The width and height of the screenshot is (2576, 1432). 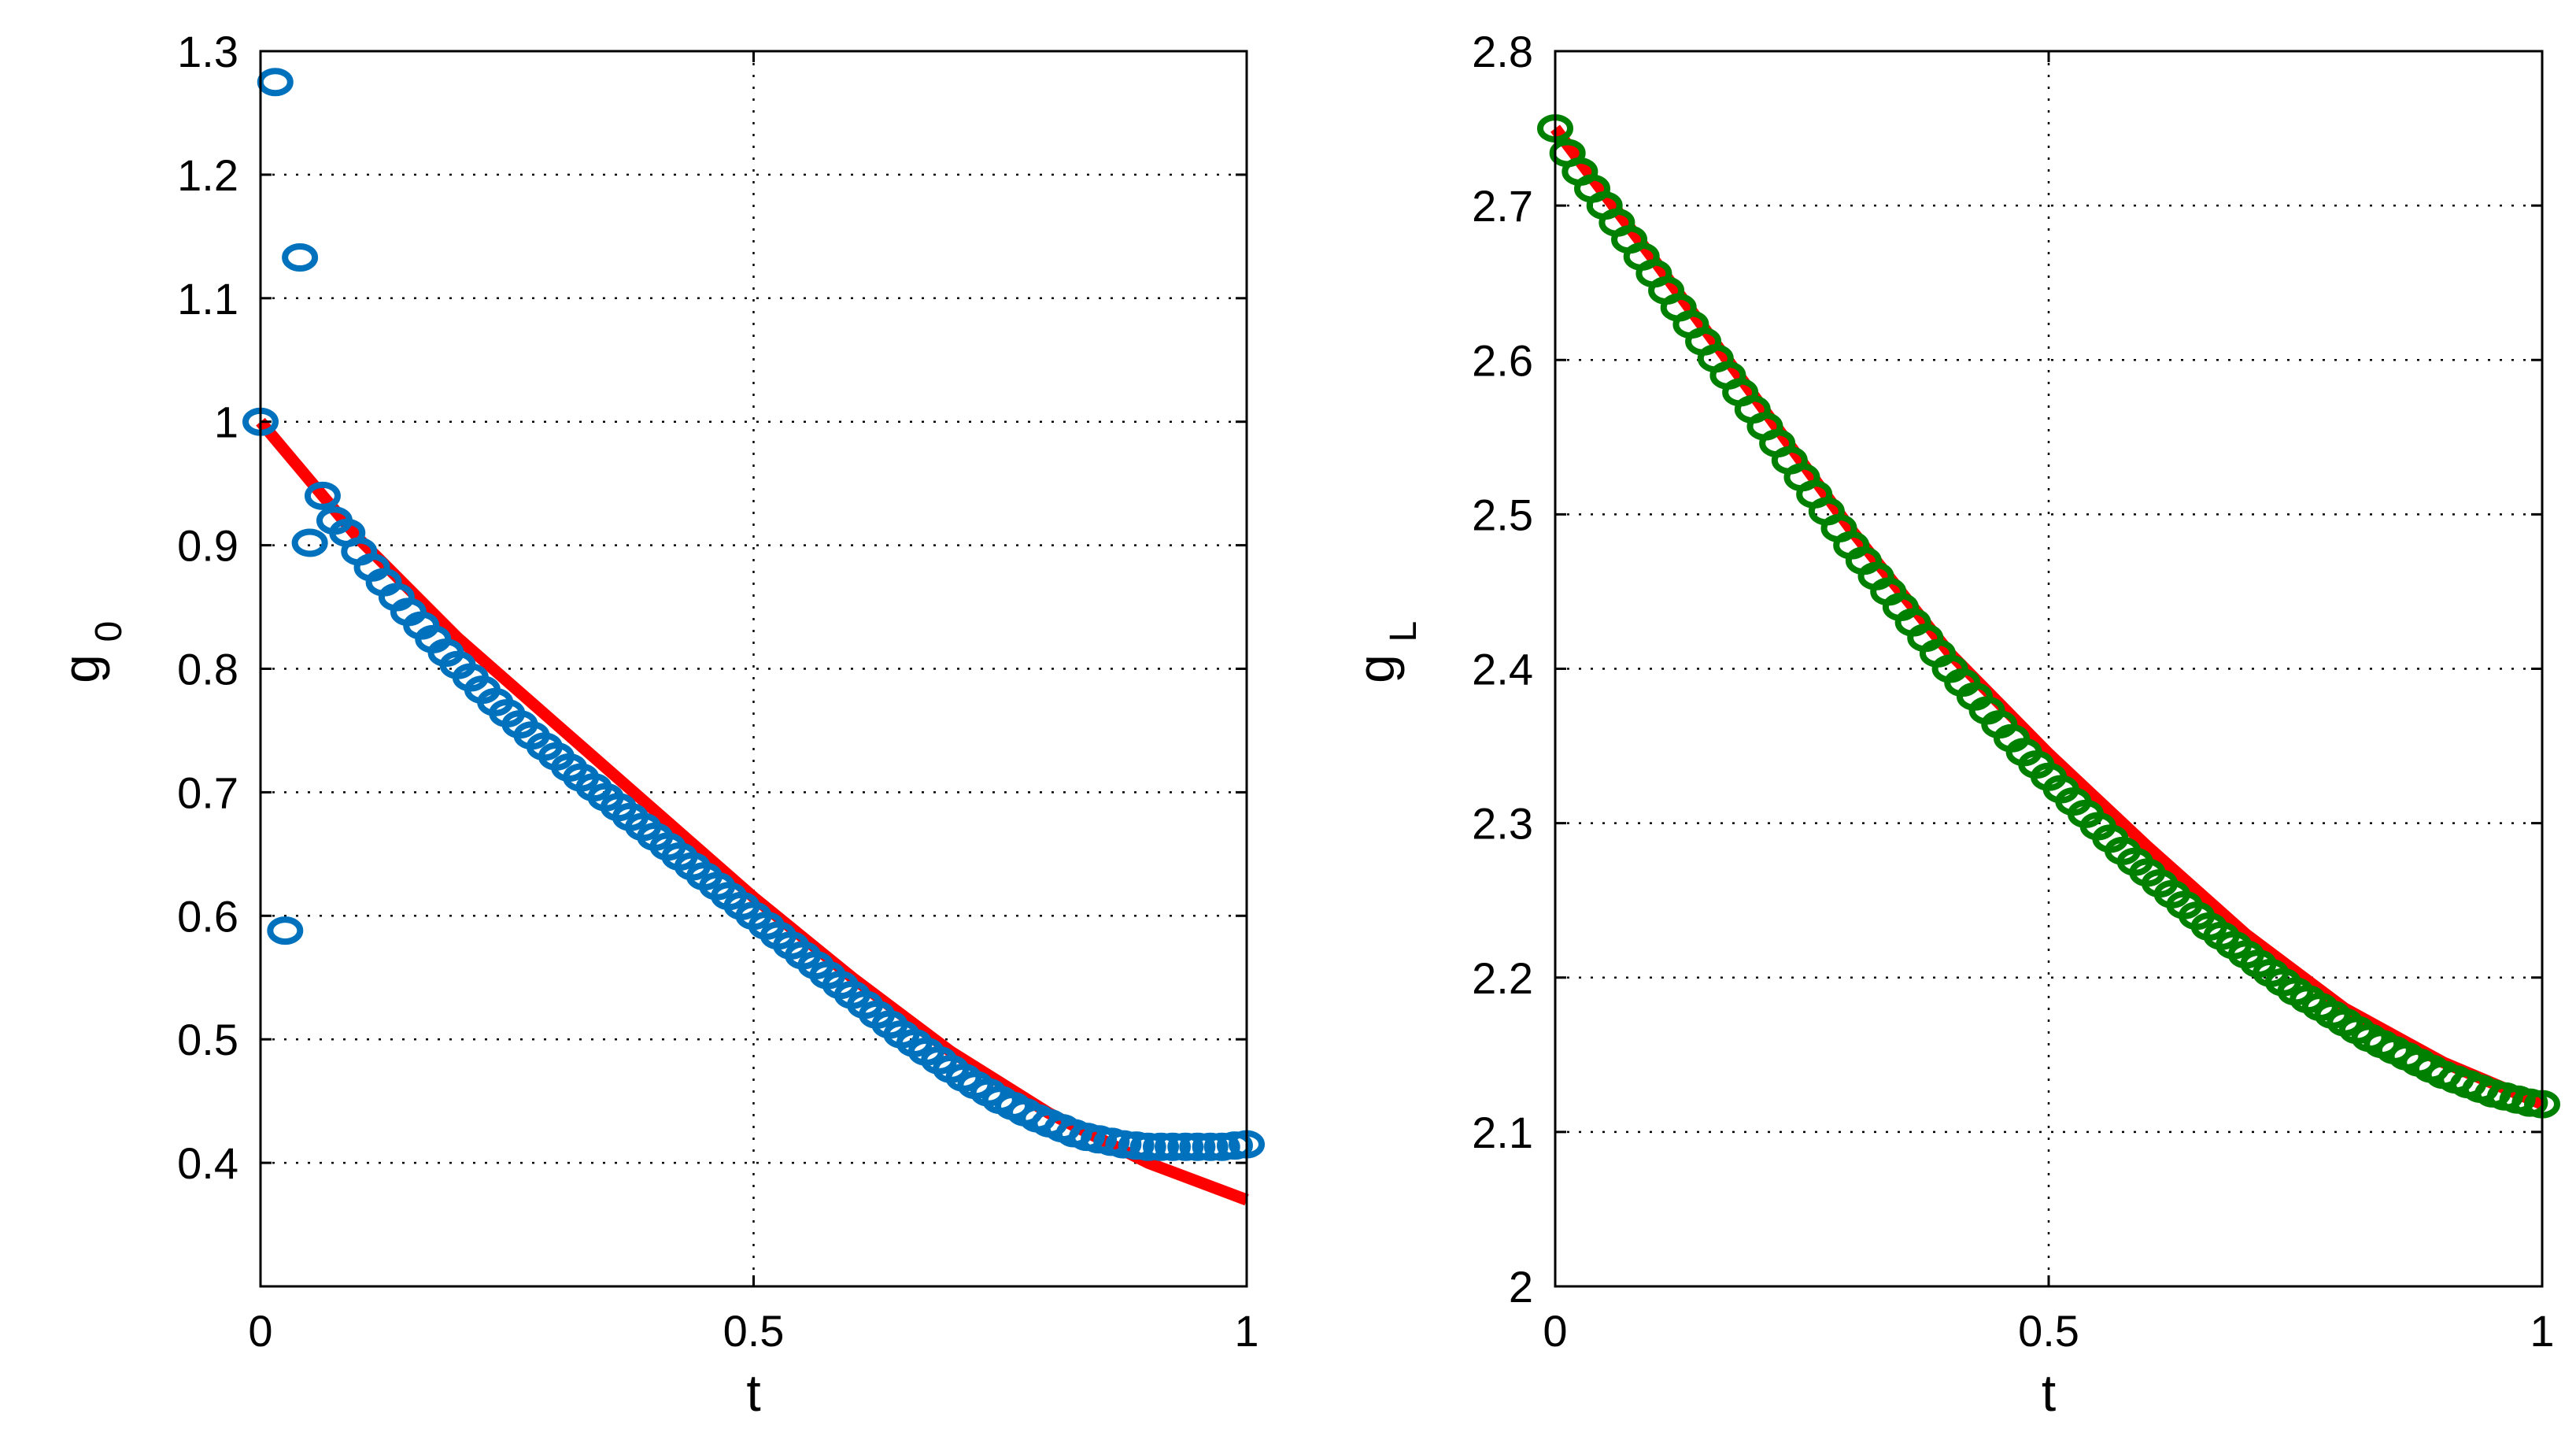 I want to click on y-tick-label: 0.4, so click(x=207, y=1163).